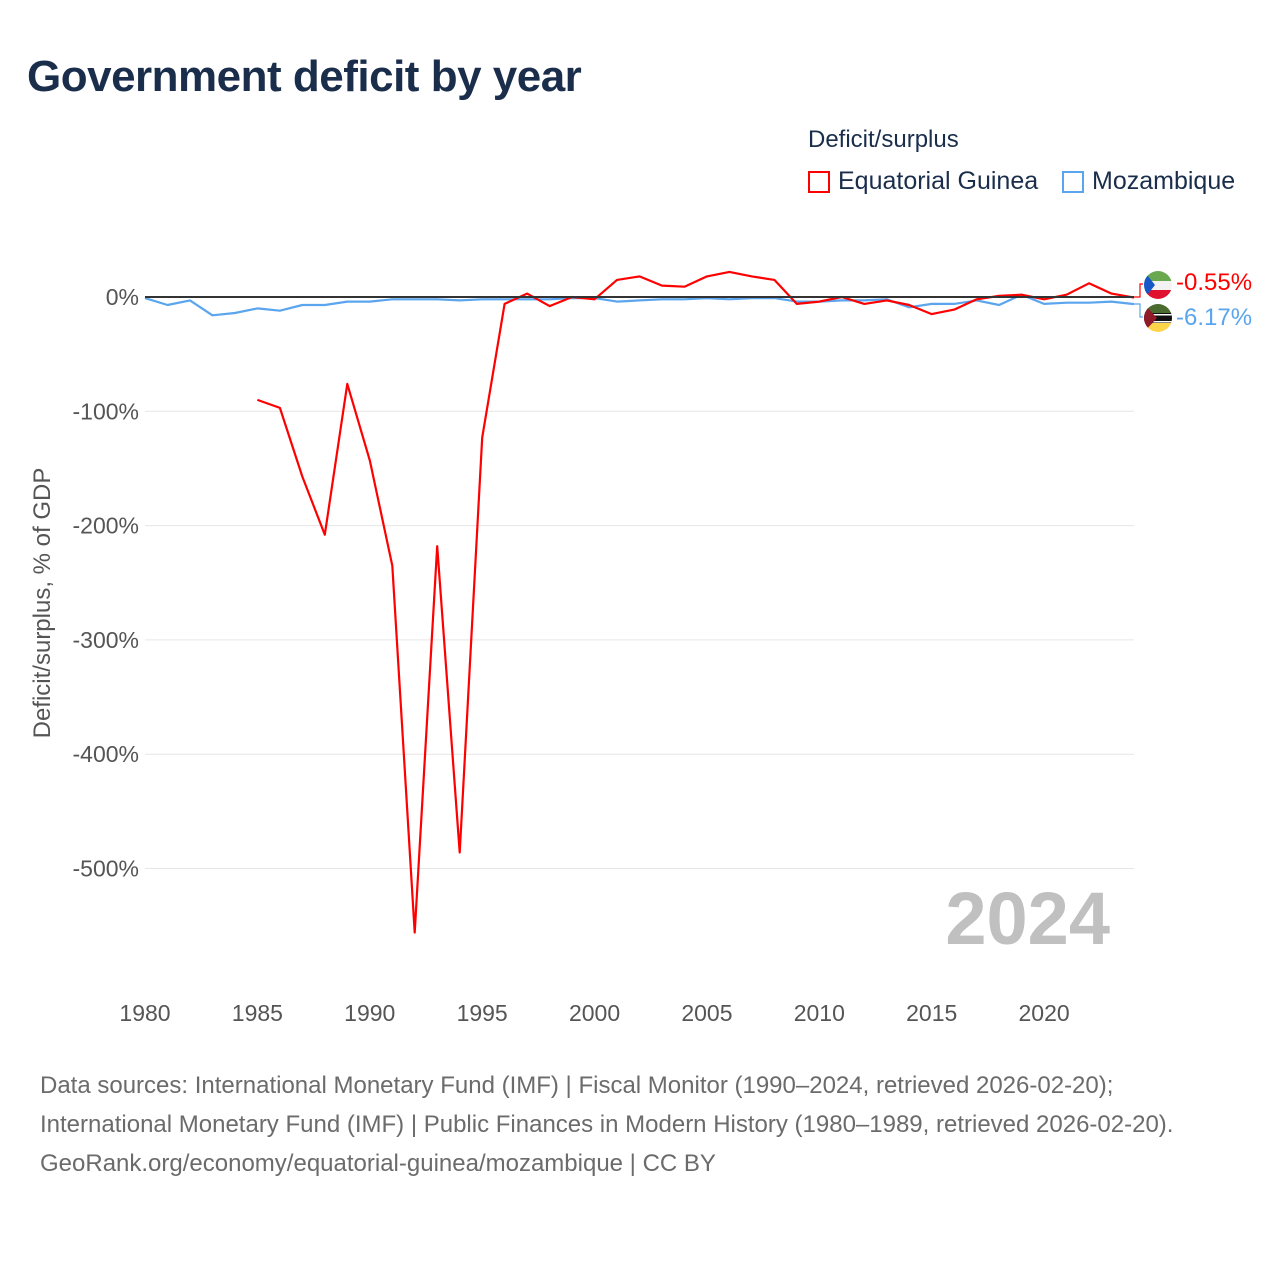  Describe the element at coordinates (1214, 282) in the screenshot. I see `end-label-equatorial-guinea: -0.55%` at that location.